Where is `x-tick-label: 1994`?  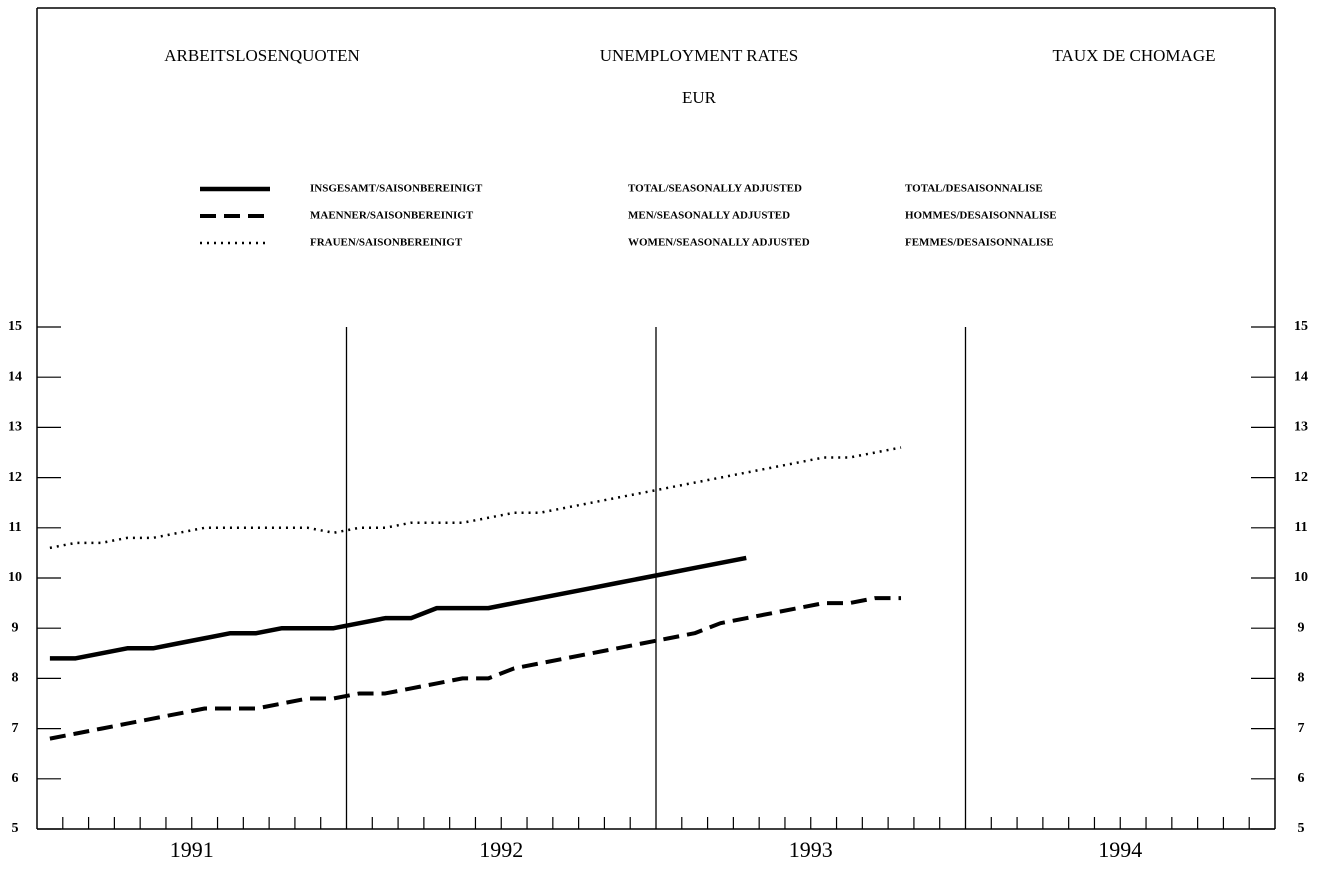
x-tick-label: 1994 is located at coordinates (1120, 849).